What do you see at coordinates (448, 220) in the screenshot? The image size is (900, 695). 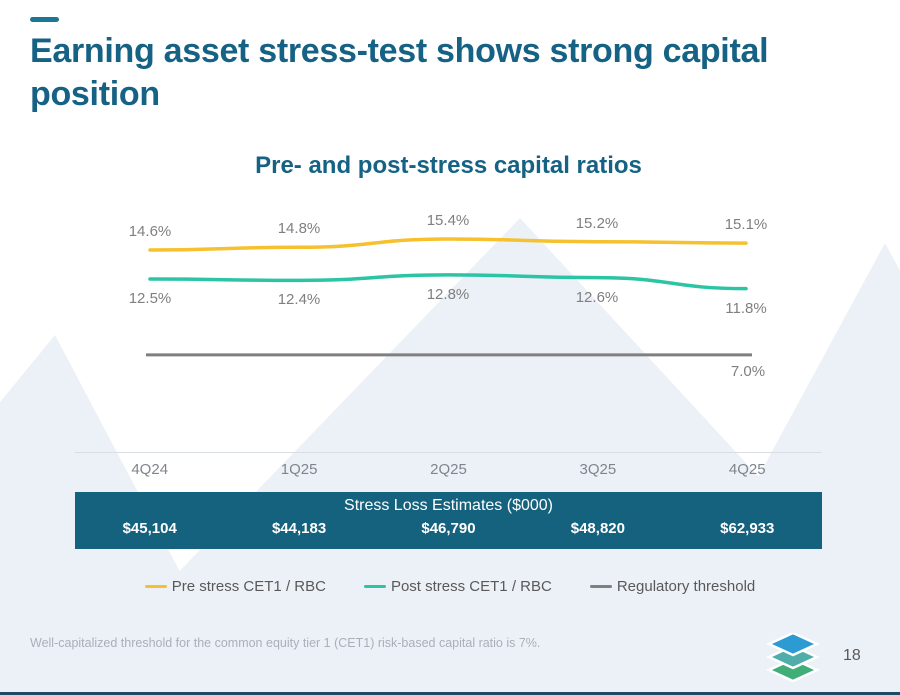 I see `data-label: 15.4%` at bounding box center [448, 220].